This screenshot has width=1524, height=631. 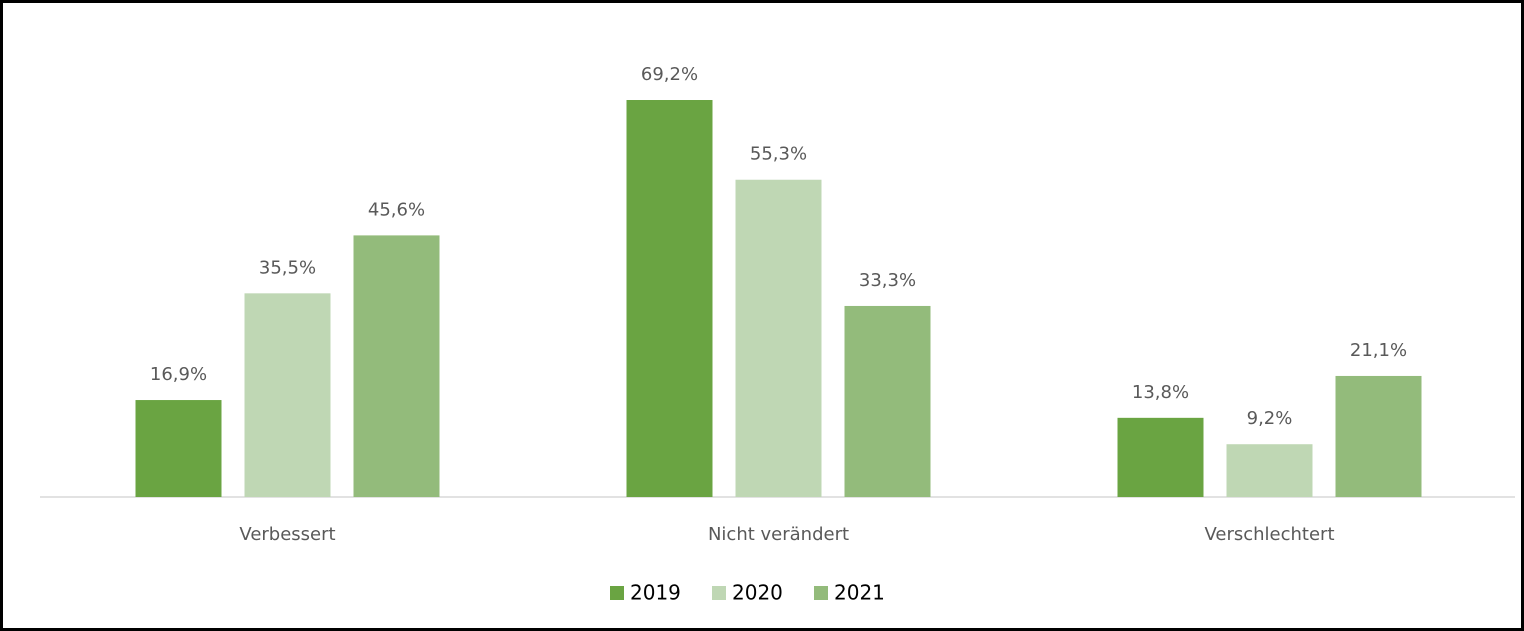 What do you see at coordinates (287, 267) in the screenshot?
I see `value-label: 35,5%` at bounding box center [287, 267].